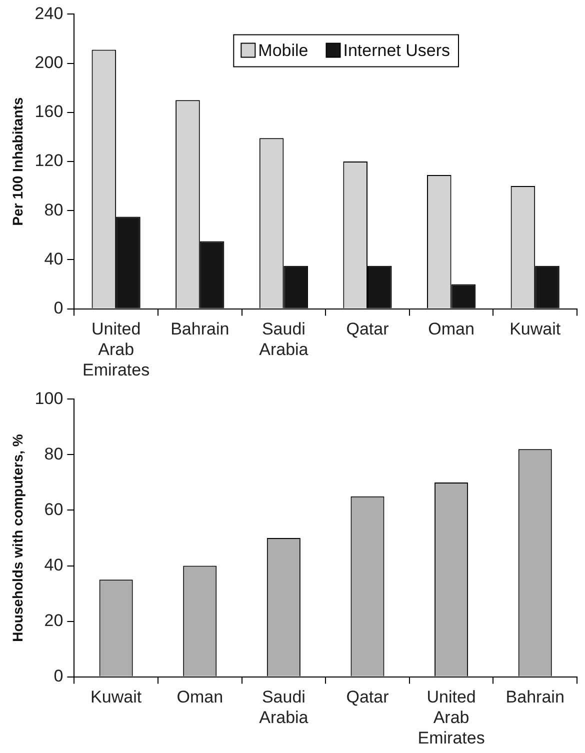  Describe the element at coordinates (49, 160) in the screenshot. I see `y-tick-label: 120` at that location.